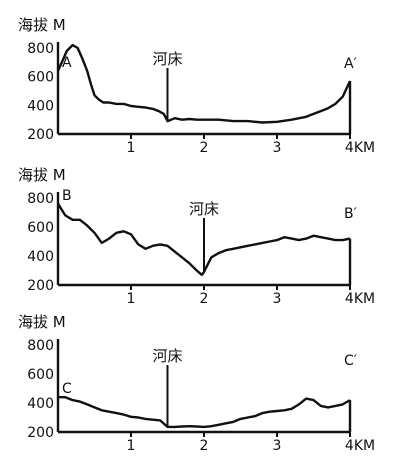 Image resolution: width=400 pixels, height=474 pixels. What do you see at coordinates (350, 361) in the screenshot?
I see `profile-end-label: C′` at bounding box center [350, 361].